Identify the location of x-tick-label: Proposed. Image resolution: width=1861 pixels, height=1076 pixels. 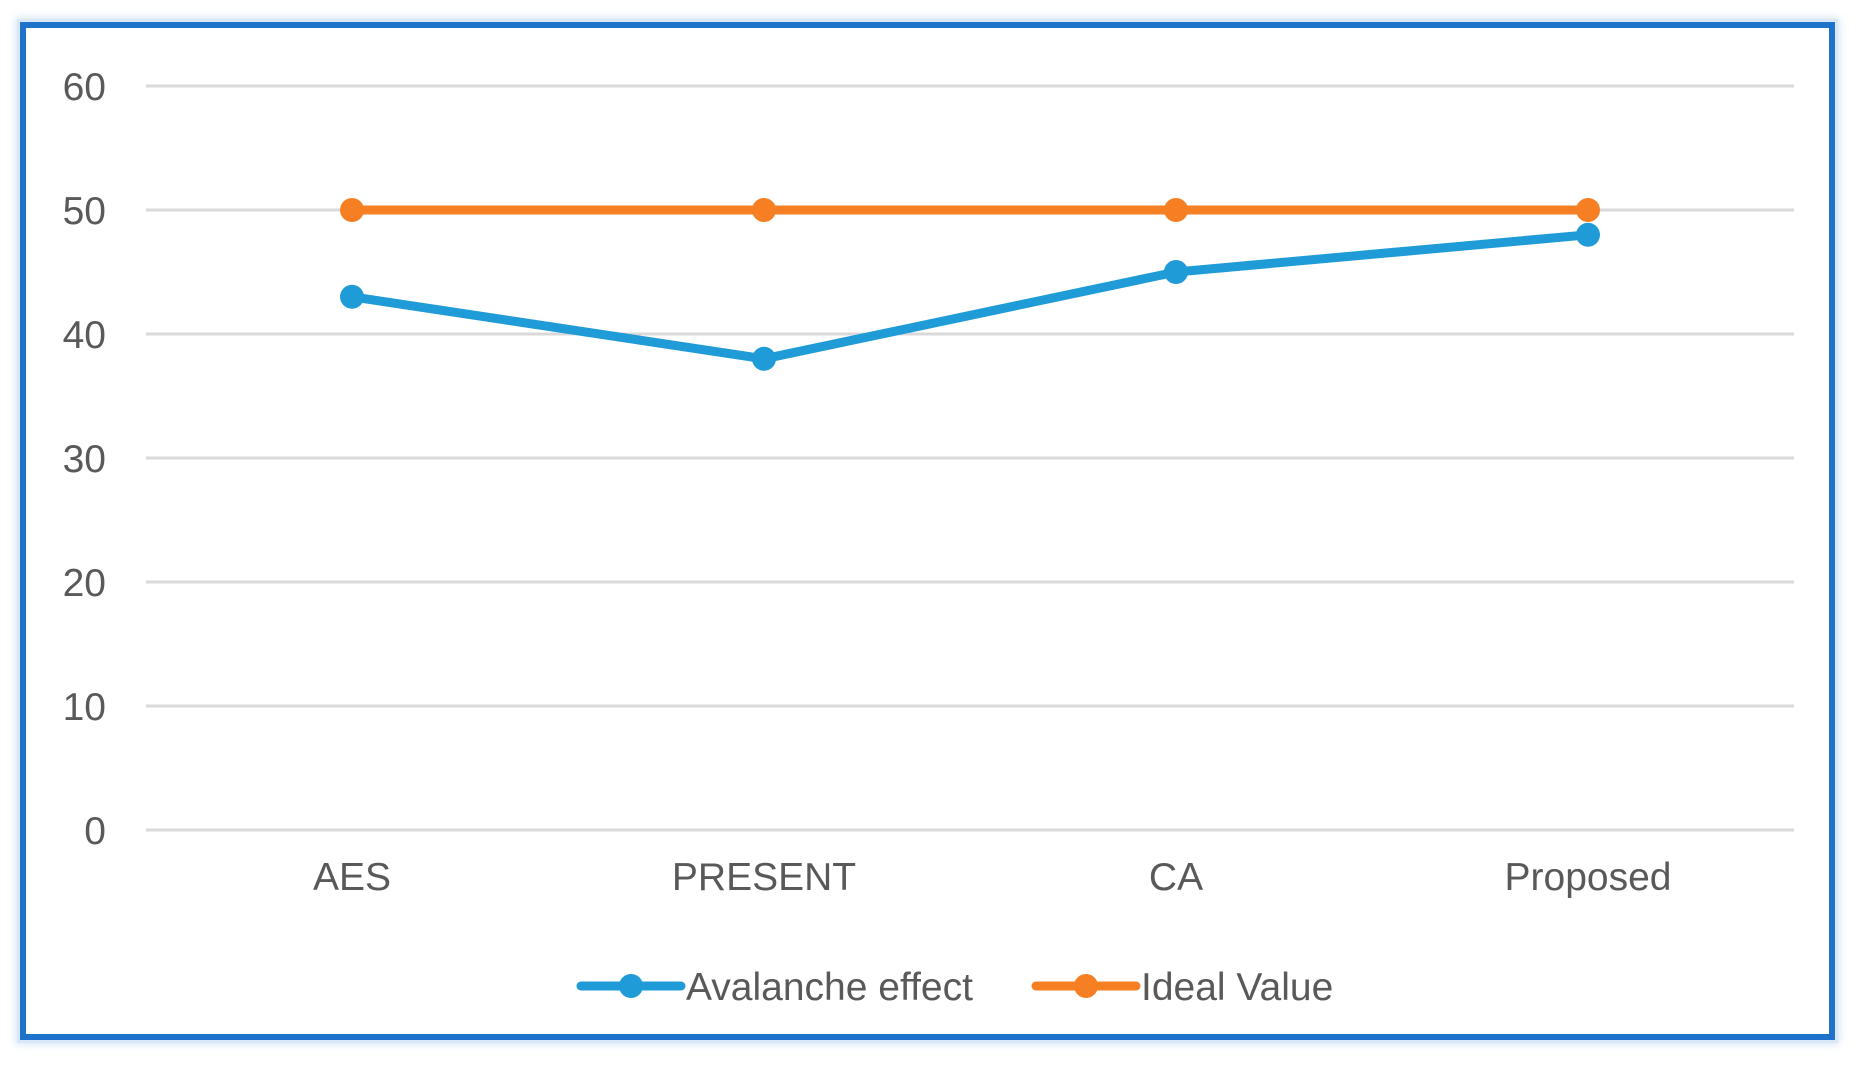
(1588, 877).